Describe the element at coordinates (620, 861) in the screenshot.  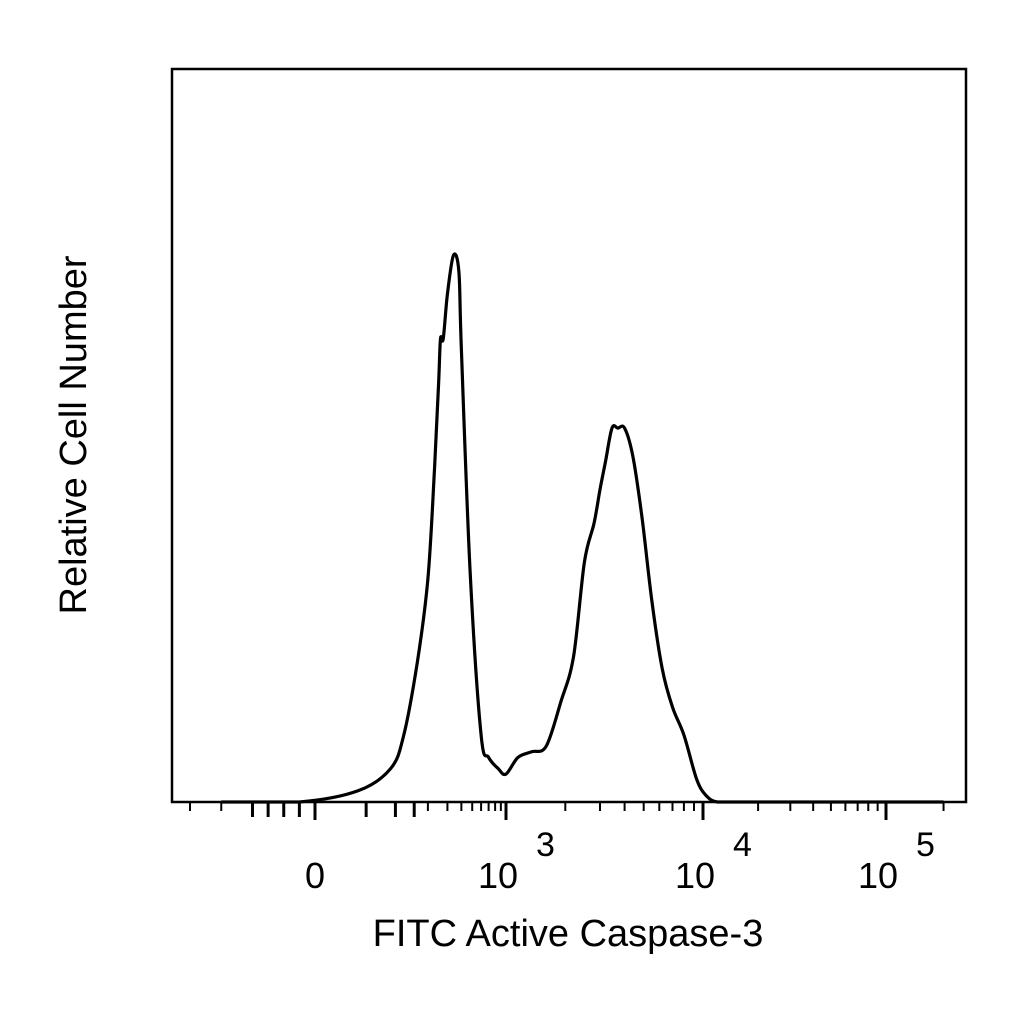
I see `x-axis-tick-labels: 0 10 3 10 4 10 5` at that location.